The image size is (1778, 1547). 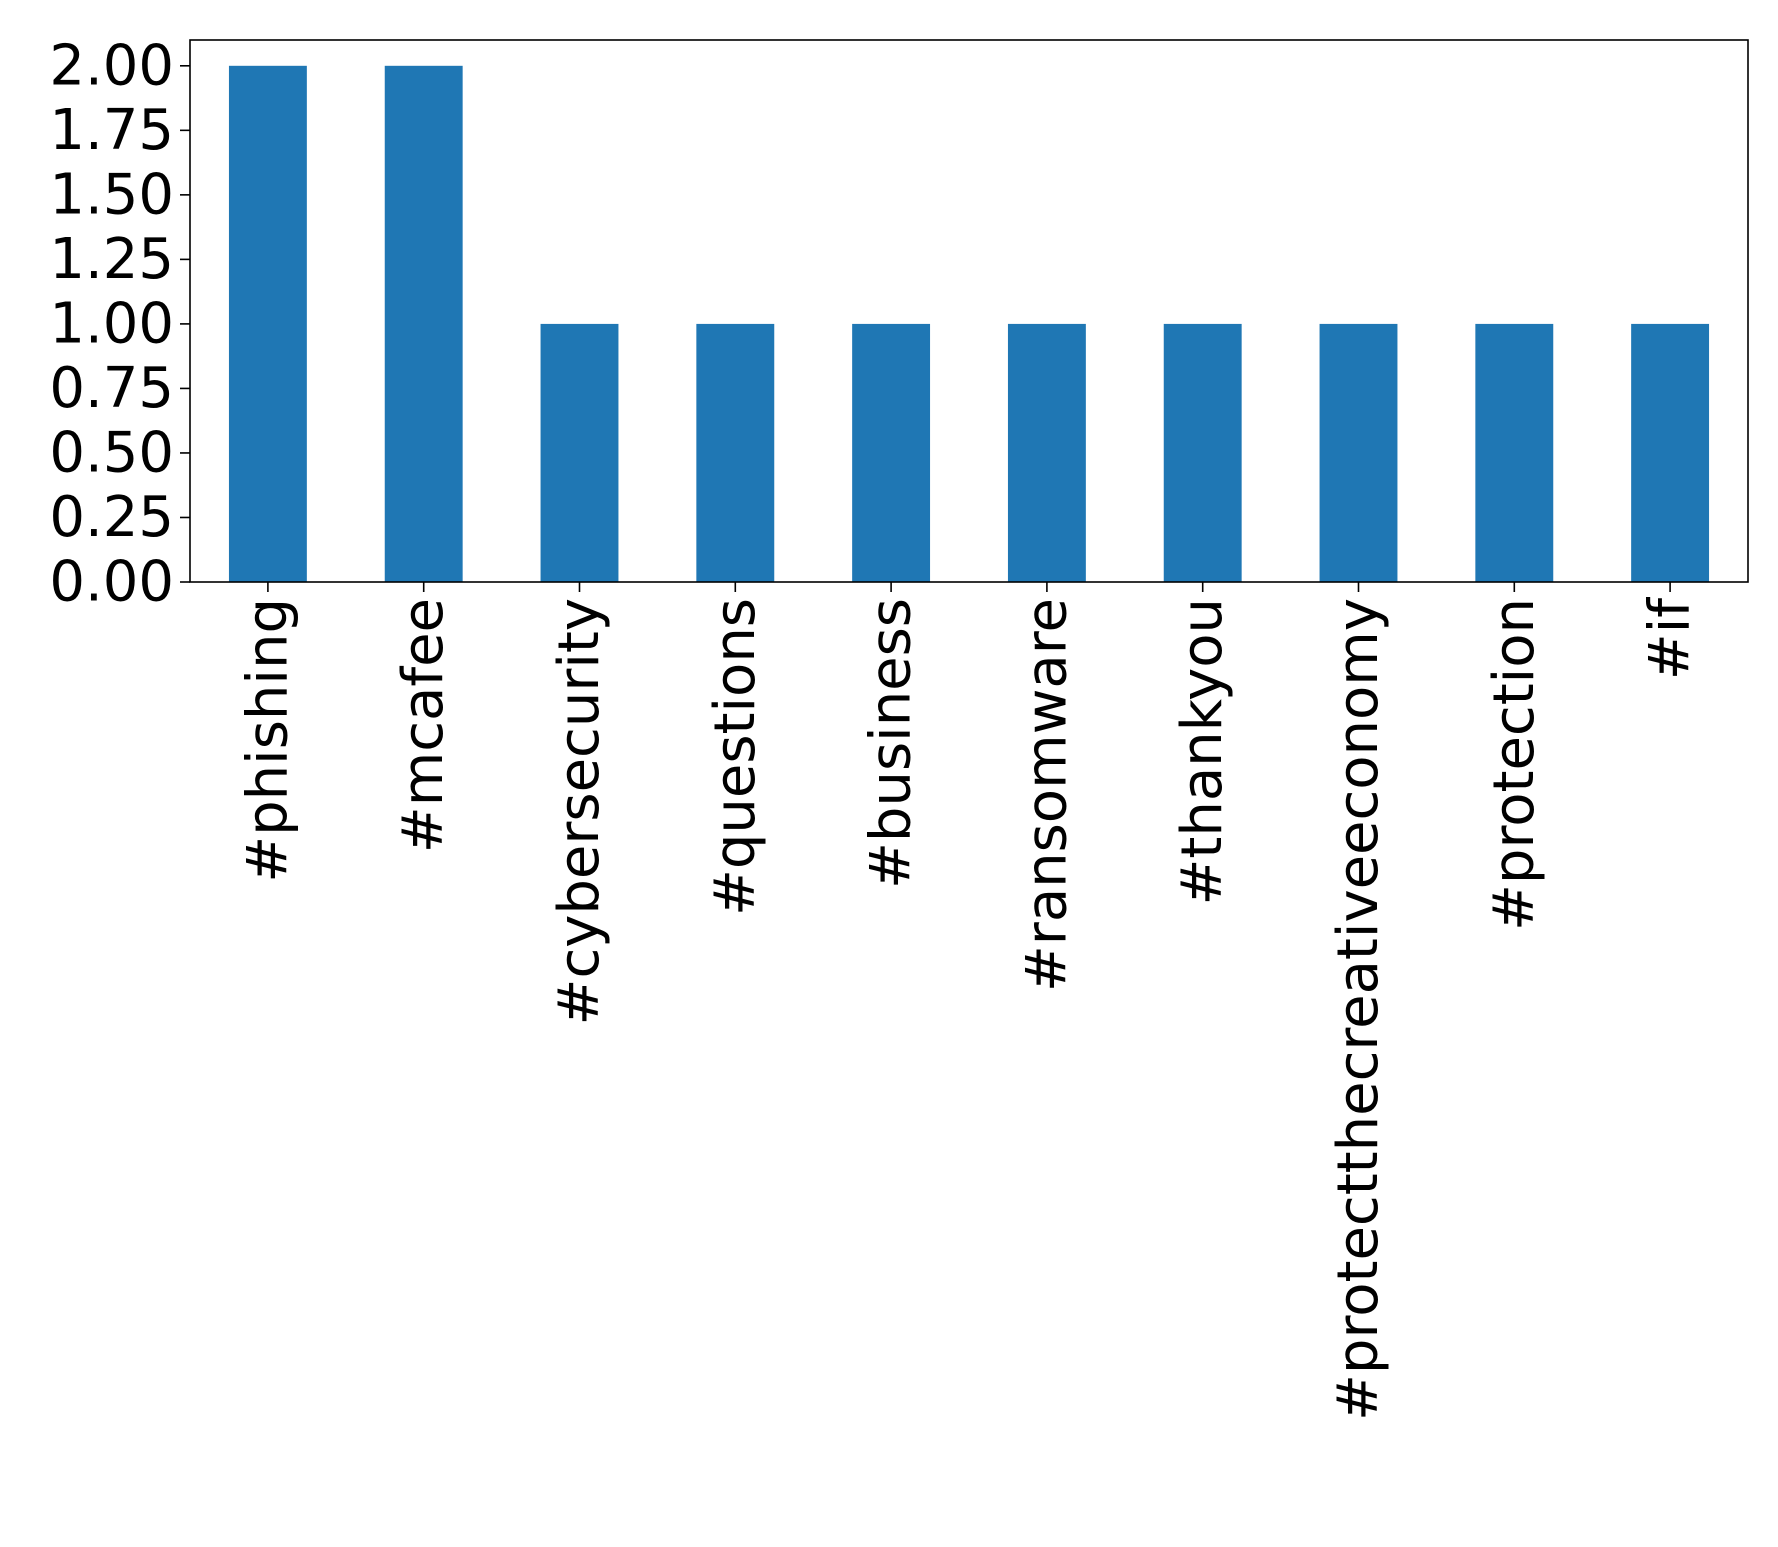 I want to click on y-tick-label-1: 0.25, so click(x=111, y=517).